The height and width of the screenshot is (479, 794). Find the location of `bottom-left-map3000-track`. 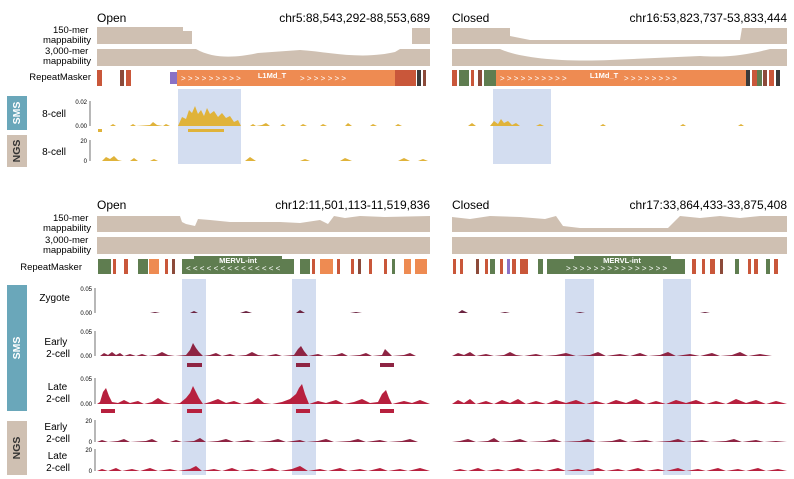

bottom-left-map3000-track is located at coordinates (263, 245).